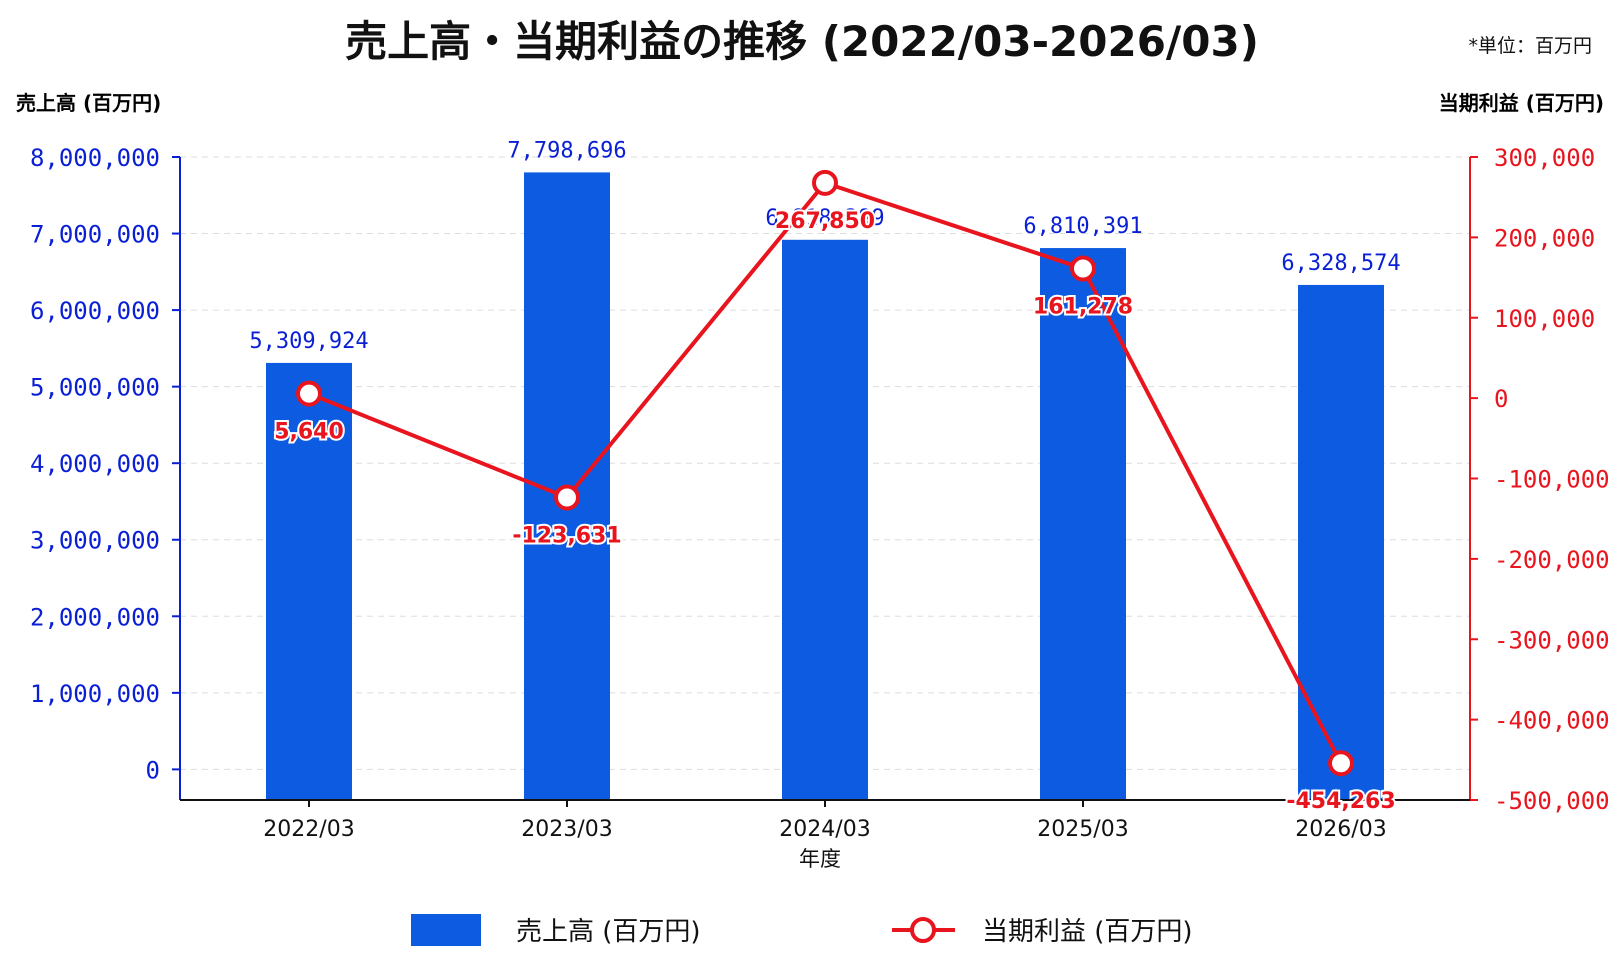 The width and height of the screenshot is (1620, 971). Describe the element at coordinates (567, 497) in the screenshot. I see `profit-point-2023/03` at that location.